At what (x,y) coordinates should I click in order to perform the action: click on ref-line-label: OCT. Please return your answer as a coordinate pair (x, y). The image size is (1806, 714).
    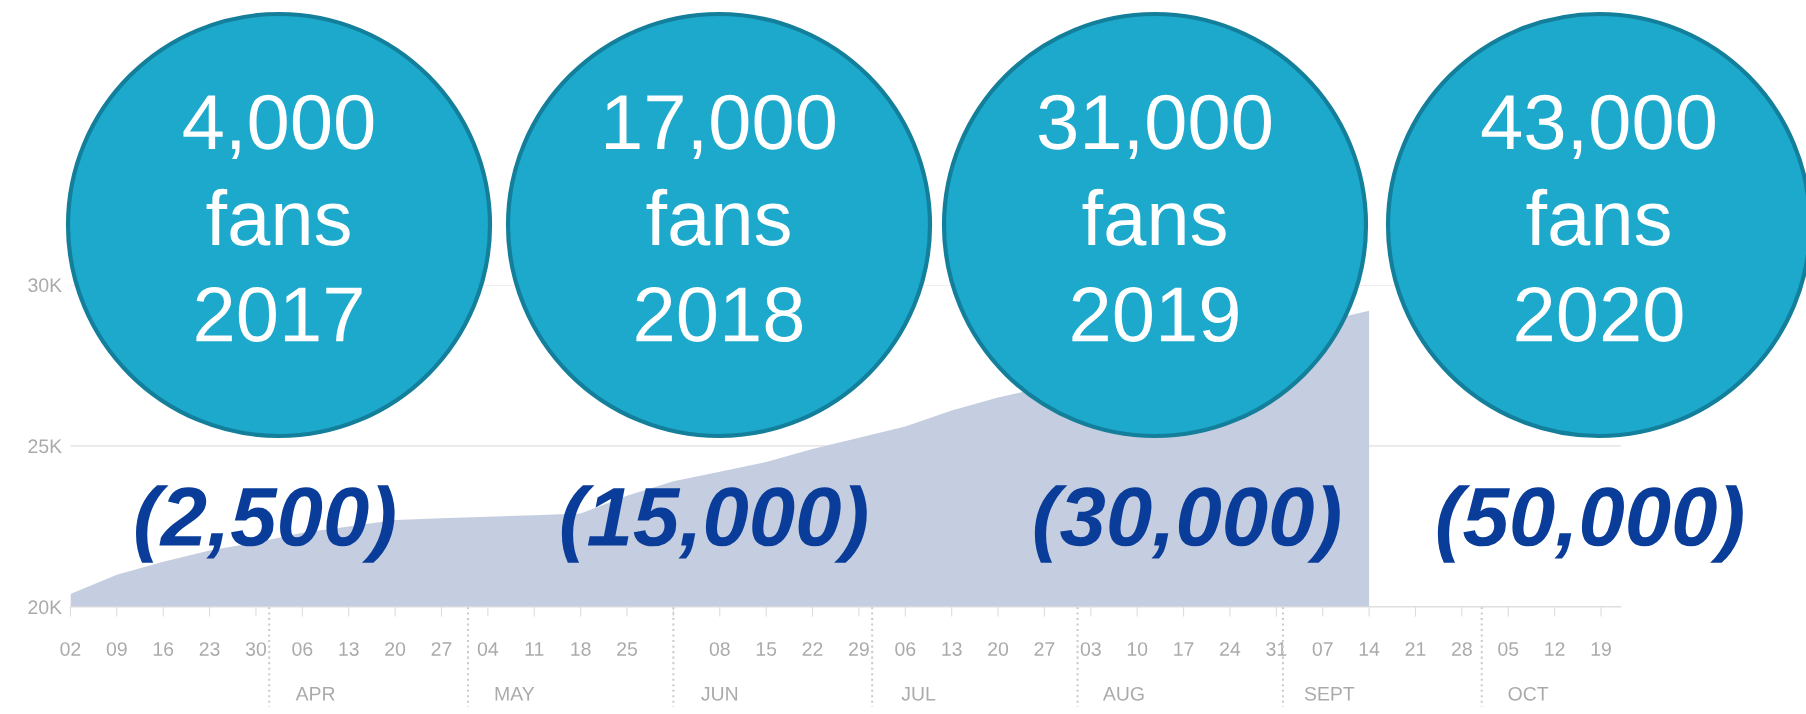
    Looking at the image, I should click on (1528, 693).